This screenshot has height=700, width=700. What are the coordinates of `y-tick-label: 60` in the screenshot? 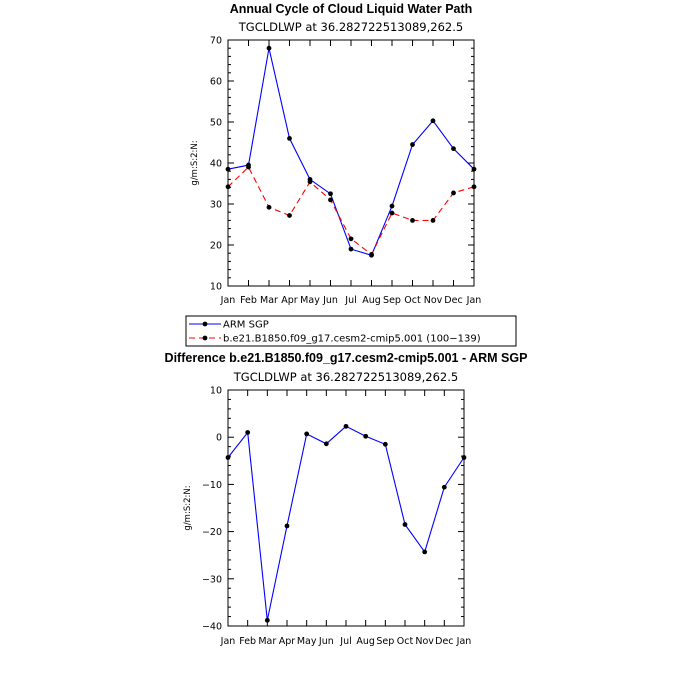 It's located at (216, 82).